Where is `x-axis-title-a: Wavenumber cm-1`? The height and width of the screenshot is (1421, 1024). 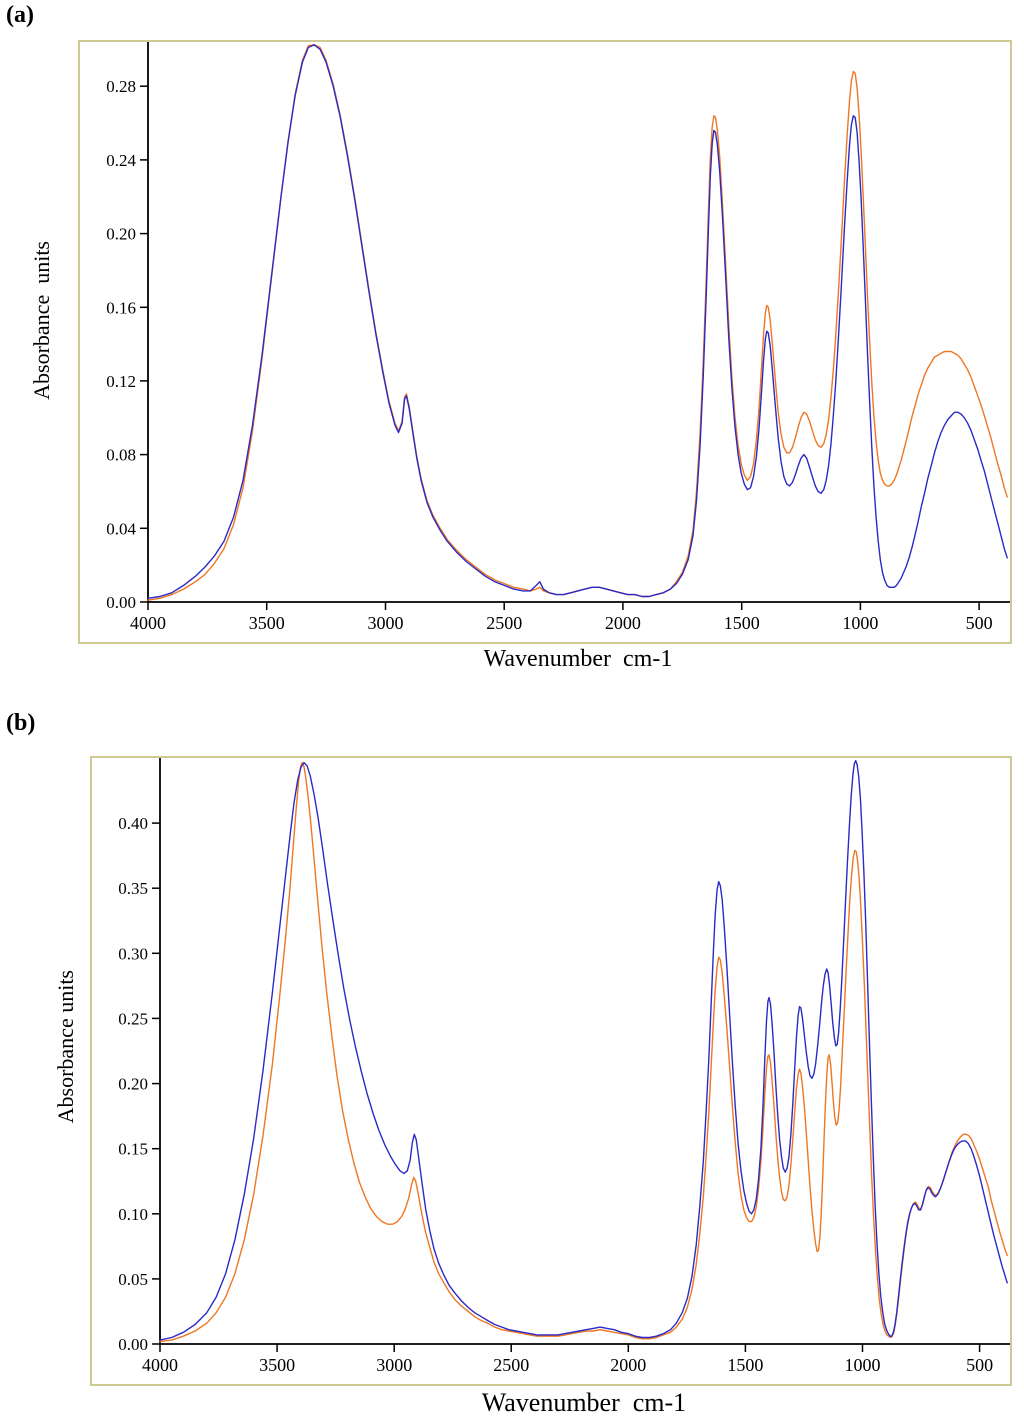
x-axis-title-a: Wavenumber cm-1 is located at coordinates (578, 659).